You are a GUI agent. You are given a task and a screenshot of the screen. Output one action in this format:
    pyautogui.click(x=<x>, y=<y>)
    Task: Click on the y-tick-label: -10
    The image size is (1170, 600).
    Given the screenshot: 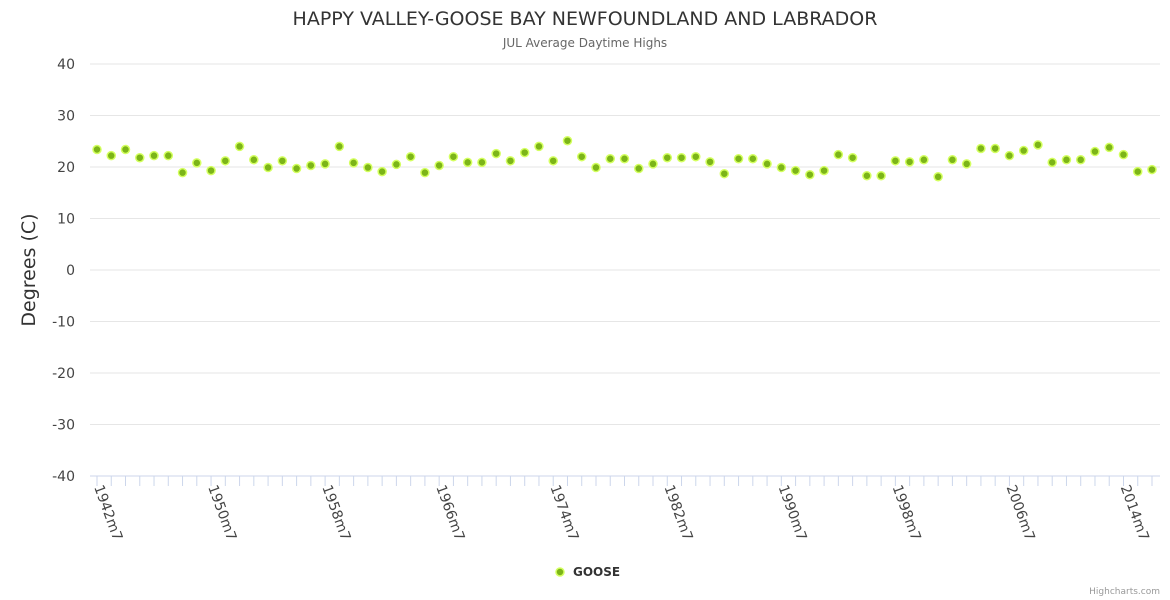 What is the action you would take?
    pyautogui.click(x=63, y=323)
    